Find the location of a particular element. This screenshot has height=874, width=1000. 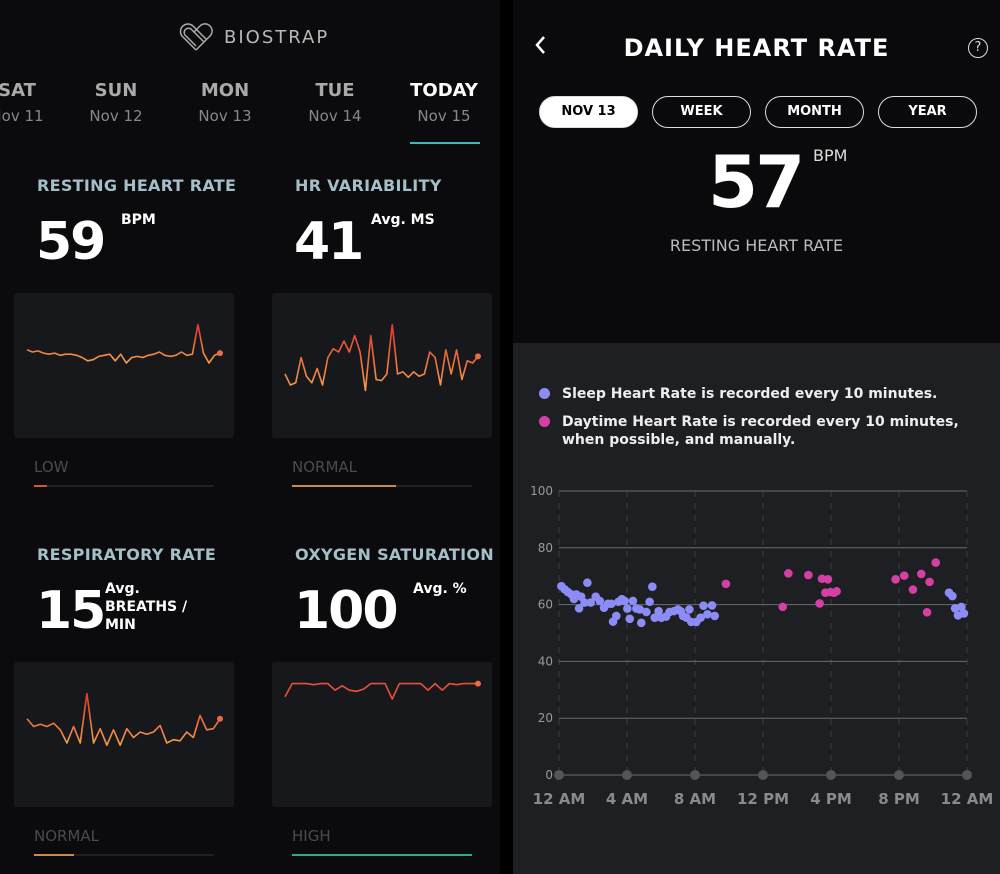

biostrap-logo-icon is located at coordinates (196, 37).